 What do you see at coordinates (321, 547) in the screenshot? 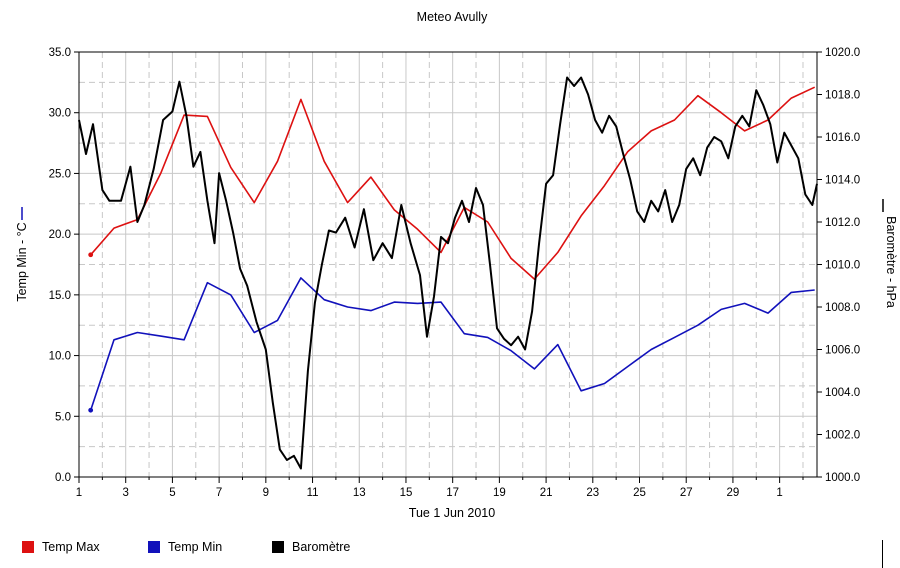
I see `legend-label-barometre: Baromètre` at bounding box center [321, 547].